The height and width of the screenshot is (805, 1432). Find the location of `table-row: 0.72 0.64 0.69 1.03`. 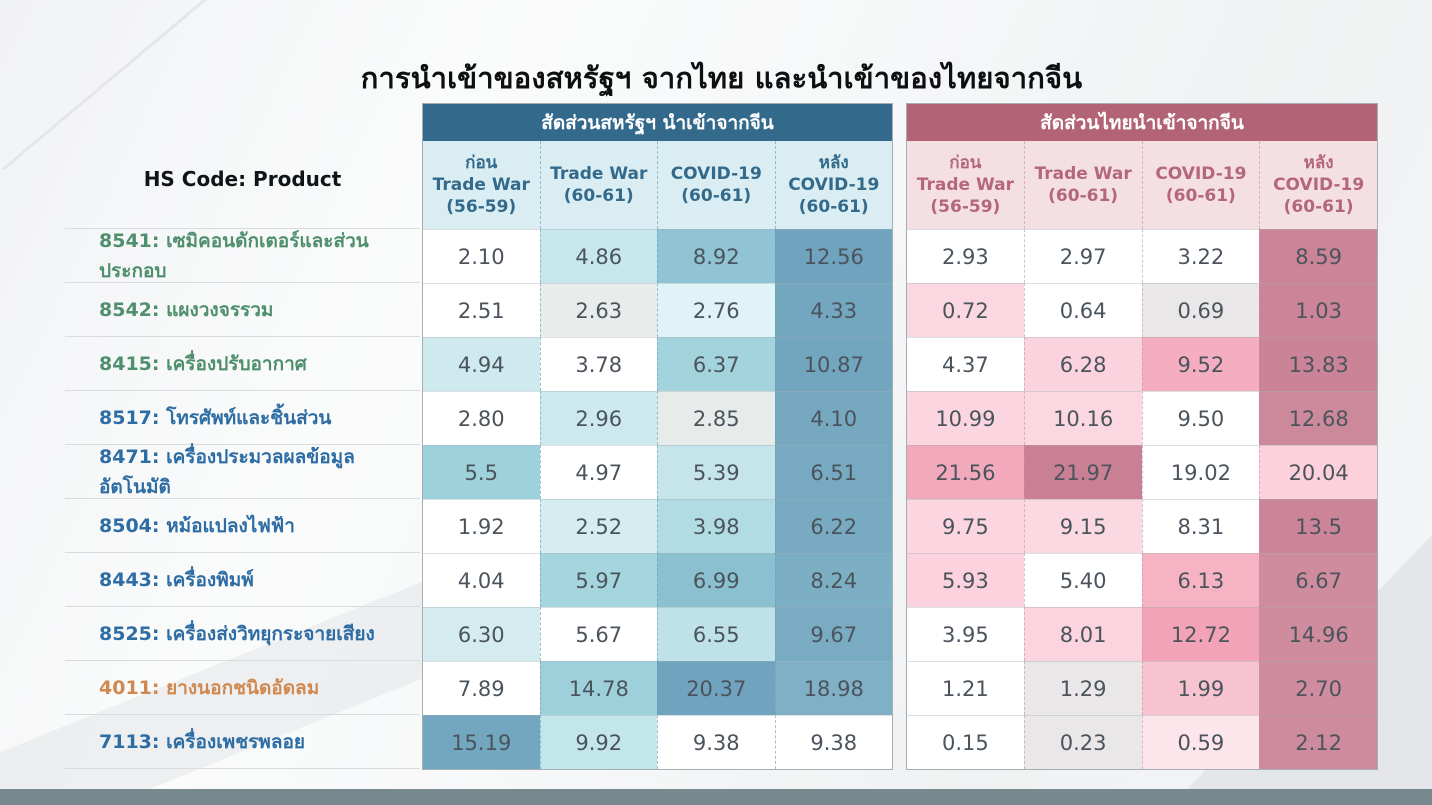

table-row: 0.72 0.64 0.69 1.03 is located at coordinates (1142, 310).